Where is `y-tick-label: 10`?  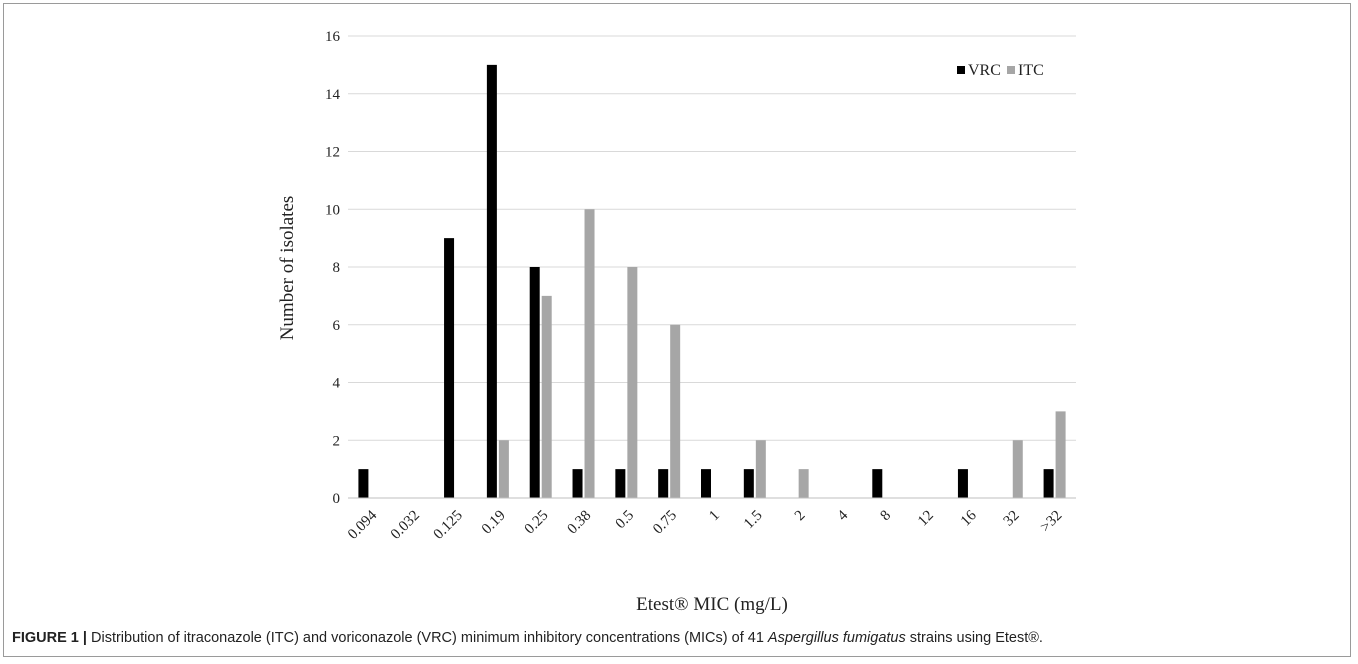
y-tick-label: 10 is located at coordinates (332, 210).